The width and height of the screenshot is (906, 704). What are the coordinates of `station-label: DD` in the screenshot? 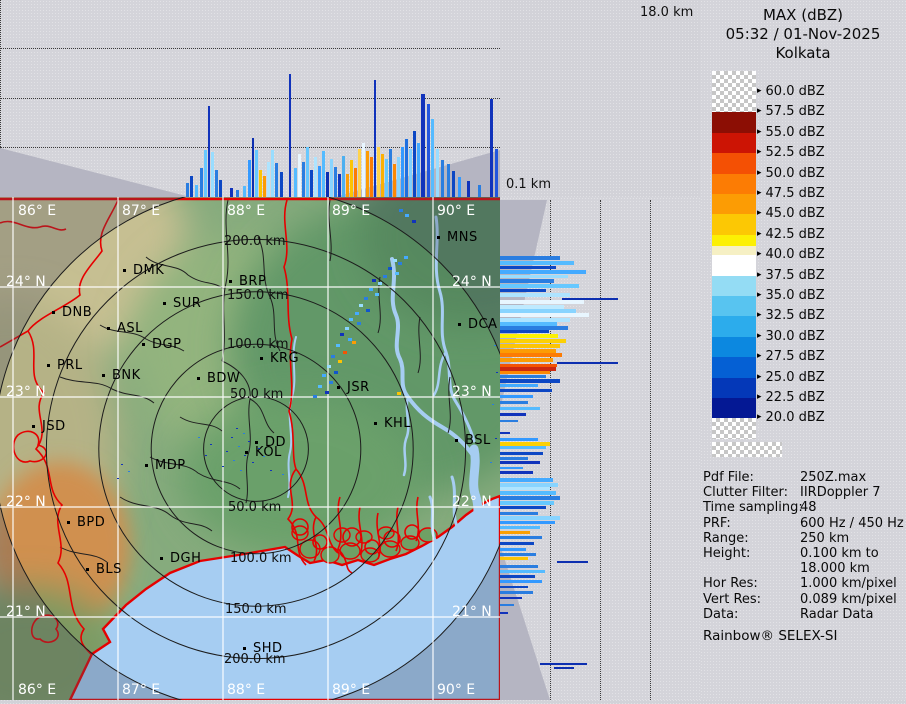 It's located at (276, 442).